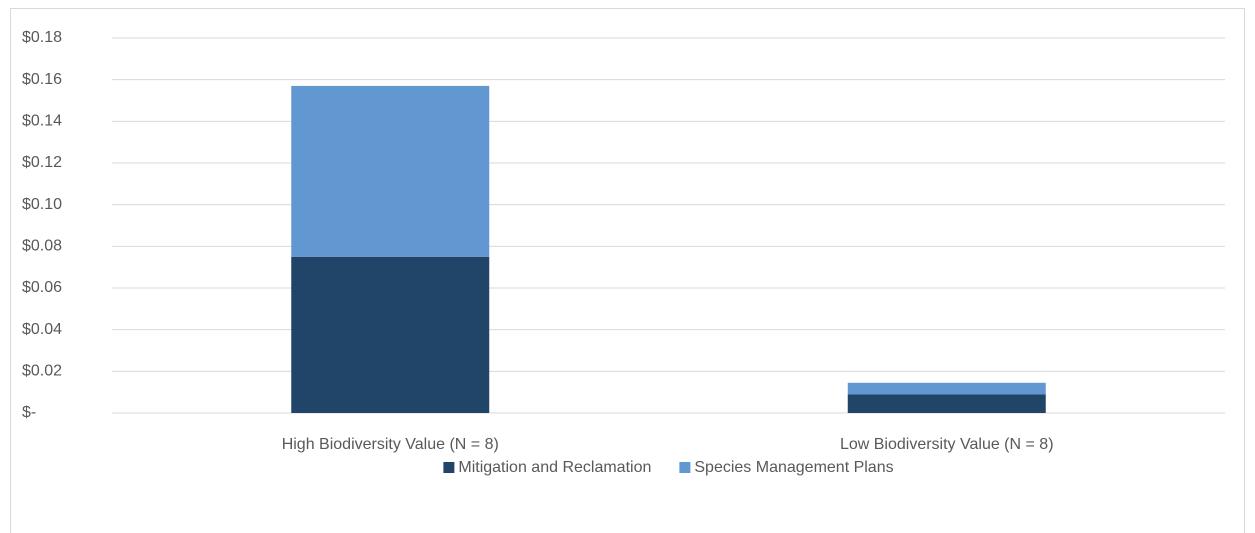 This screenshot has height=533, width=1255. I want to click on y-tick-label: $0.14, so click(42, 121).